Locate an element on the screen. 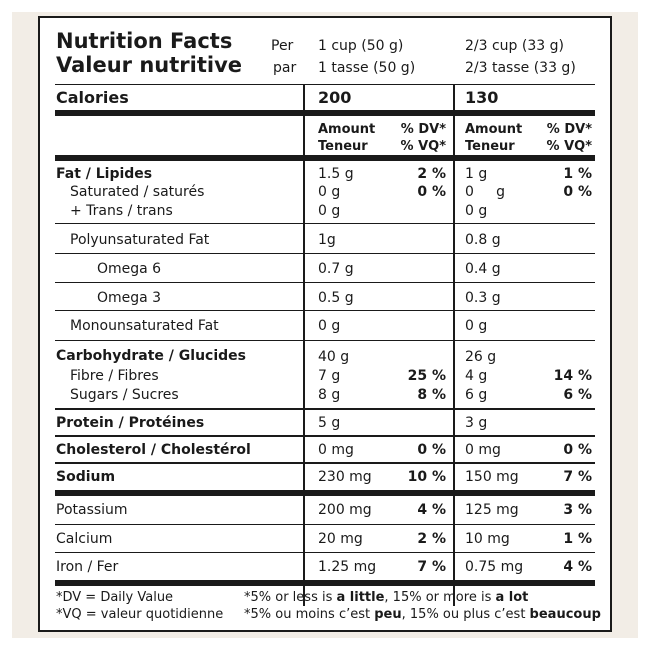 Image resolution: width=650 pixels, height=650 pixels. row-value-col2: 26 g is located at coordinates (481, 357).